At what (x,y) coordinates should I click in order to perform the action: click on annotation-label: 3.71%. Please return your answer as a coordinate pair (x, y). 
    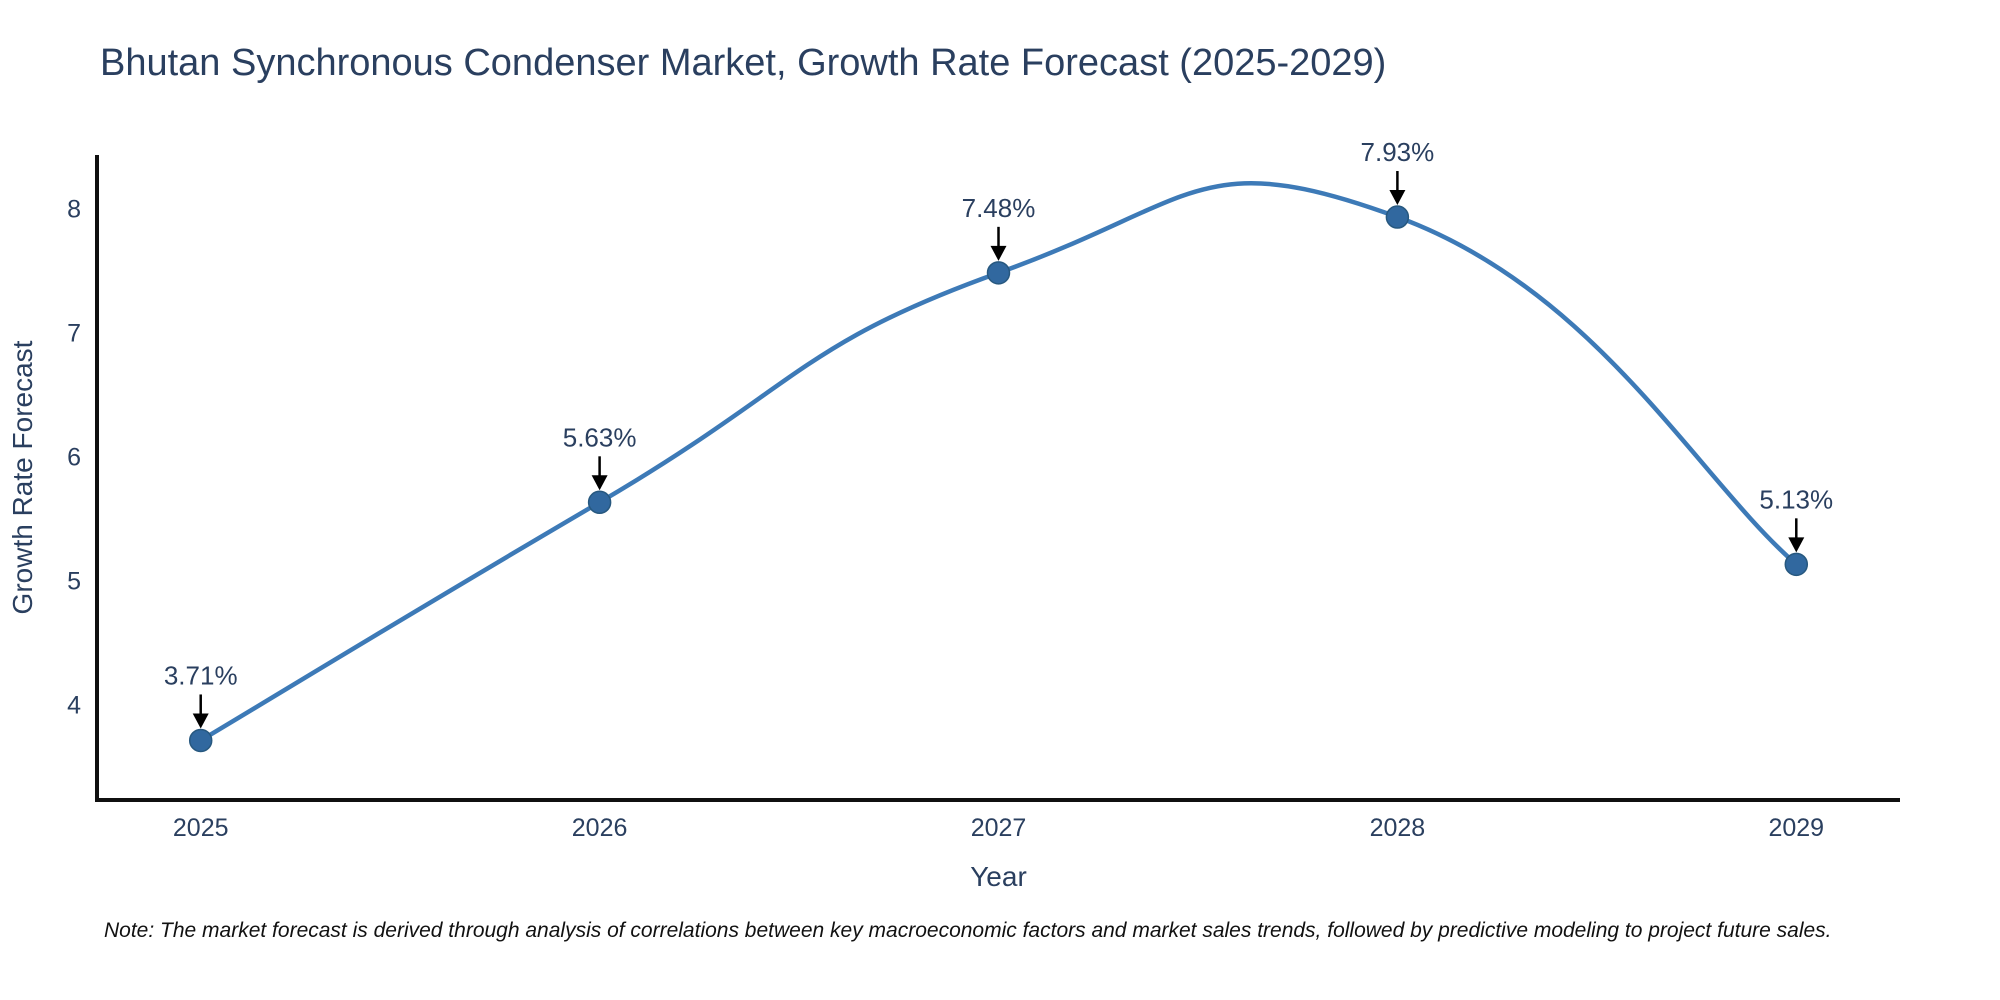
    Looking at the image, I should click on (201, 675).